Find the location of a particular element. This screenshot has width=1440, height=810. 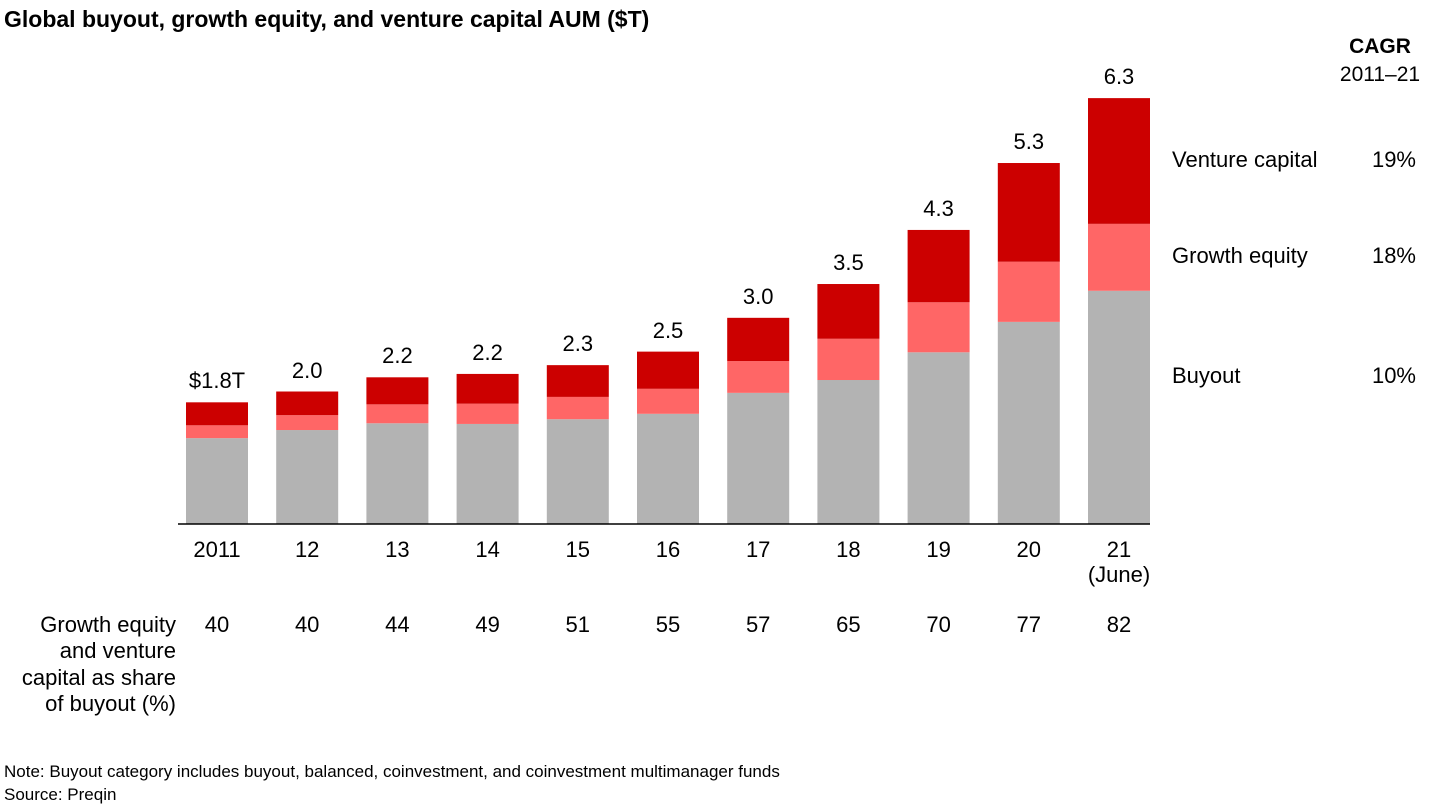

source: Source: Preqin is located at coordinates (60, 794).